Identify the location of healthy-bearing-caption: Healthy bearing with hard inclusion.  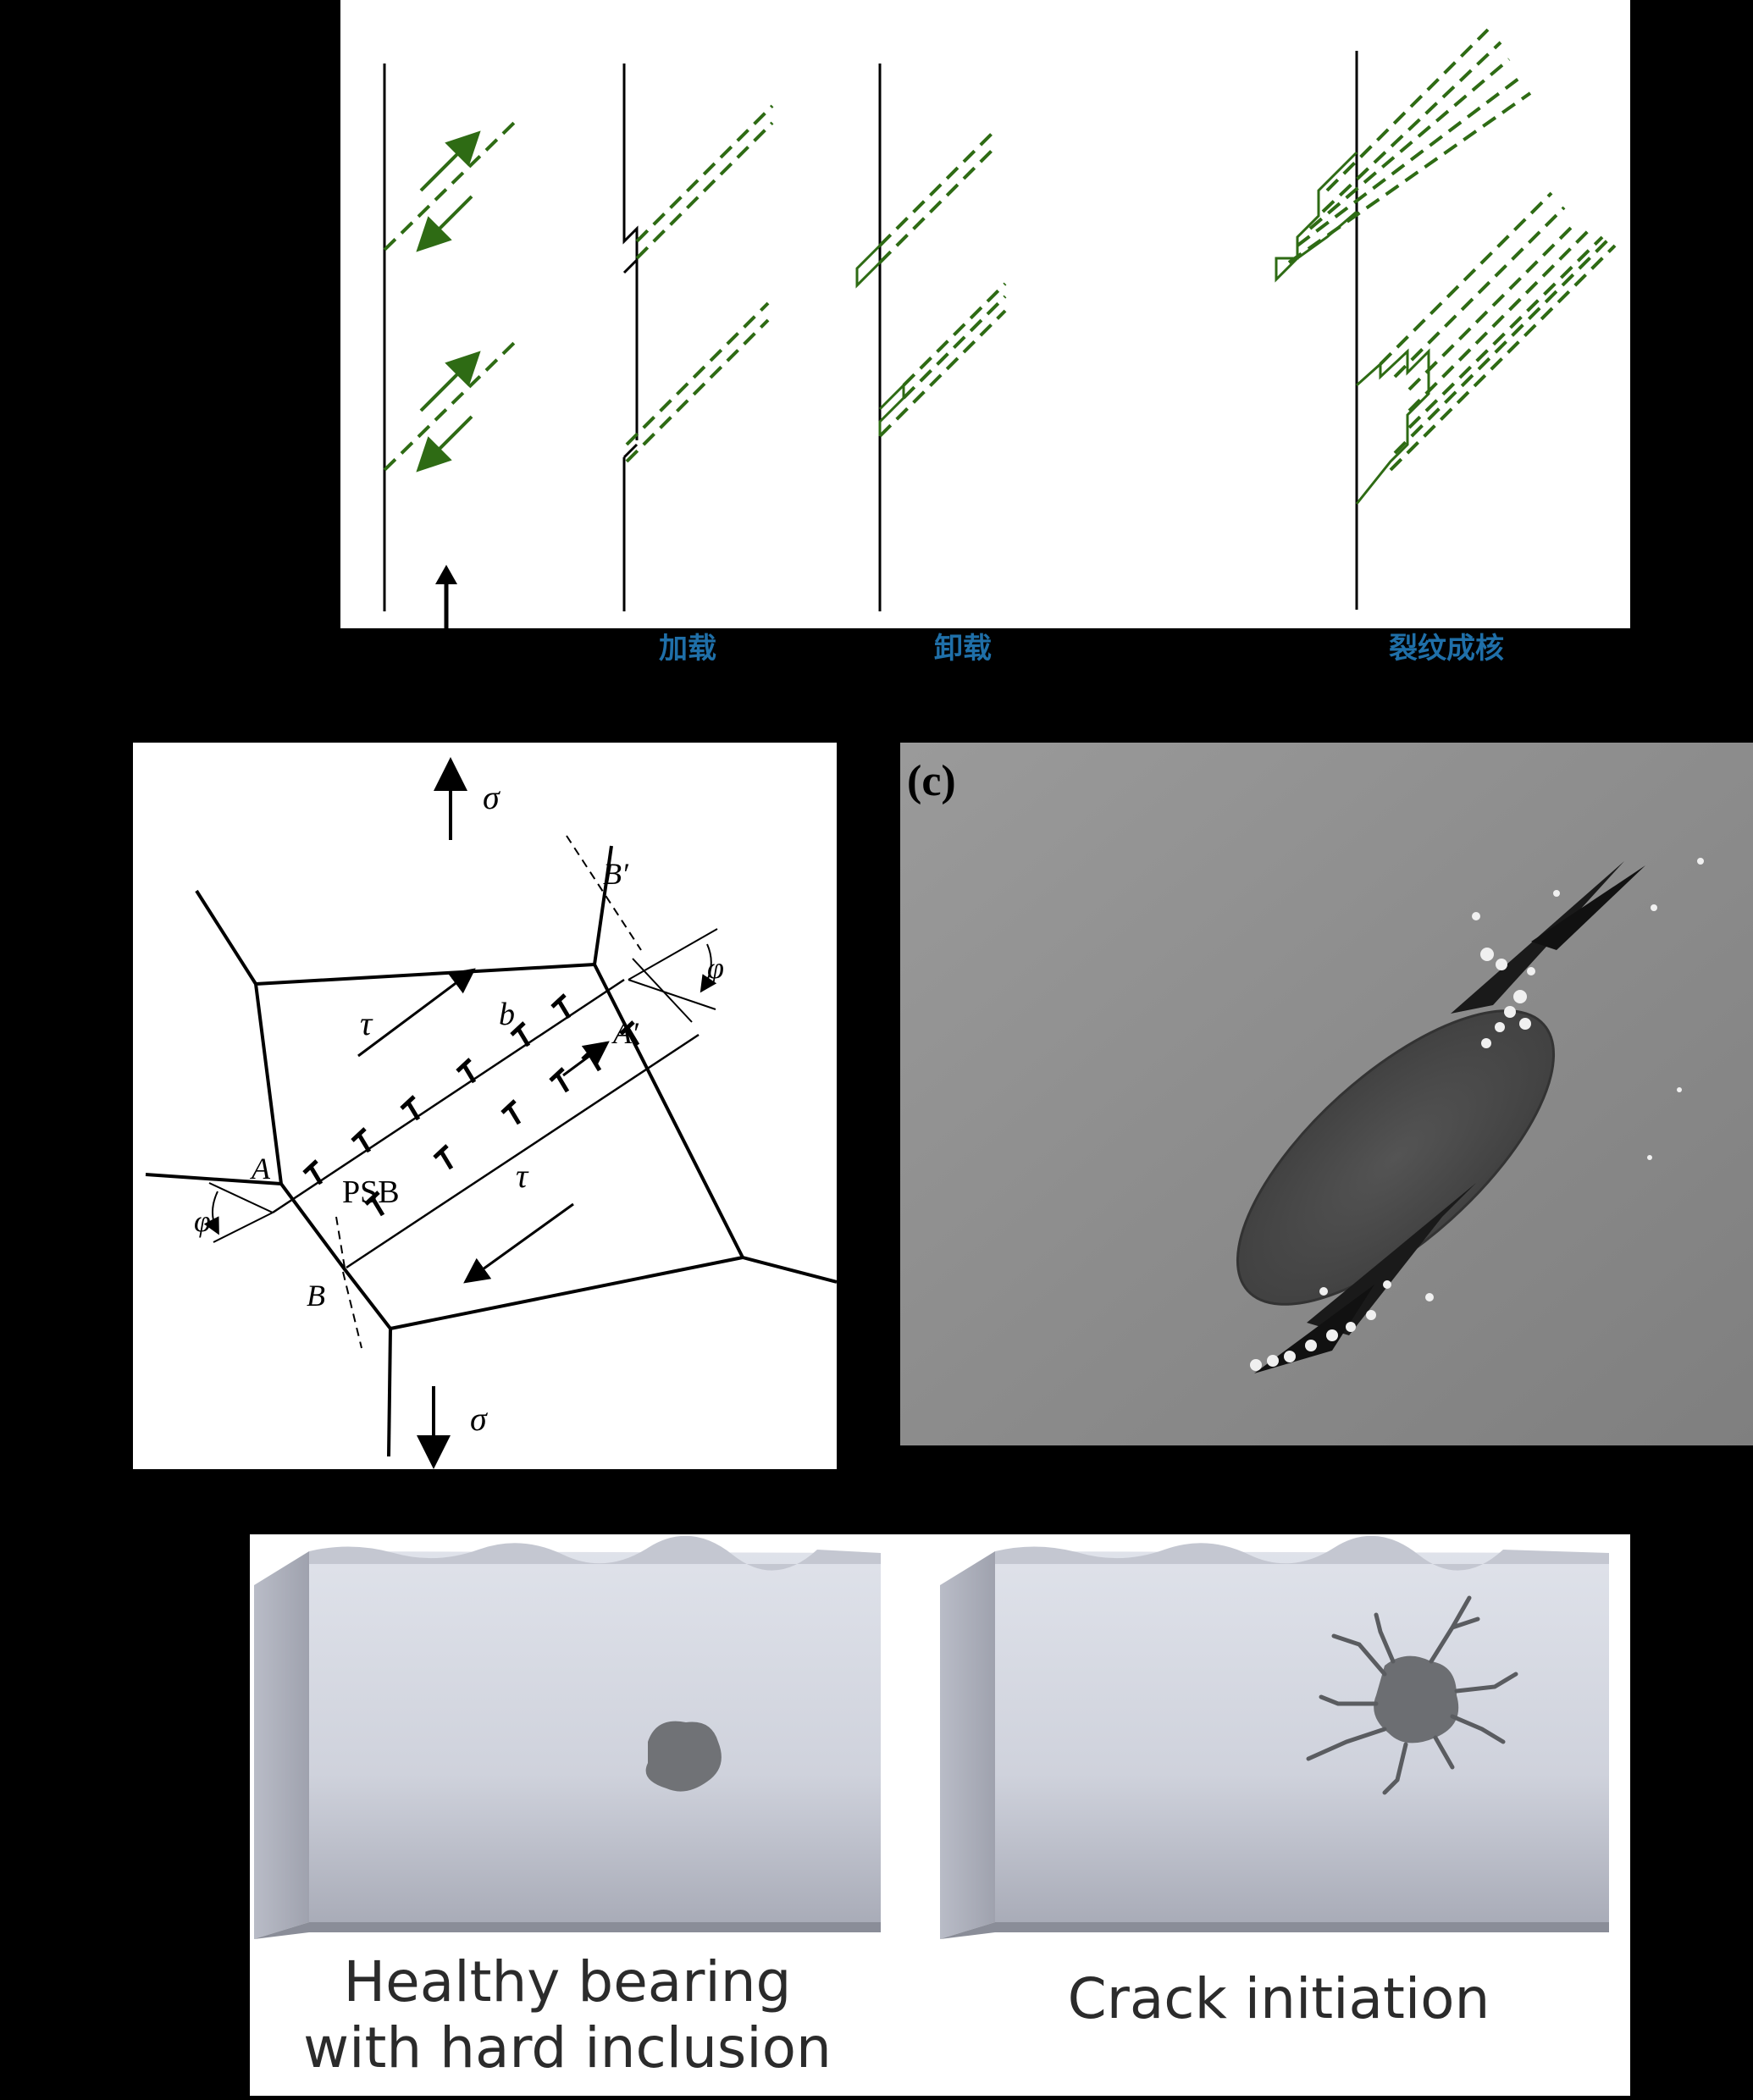
(567, 2015).